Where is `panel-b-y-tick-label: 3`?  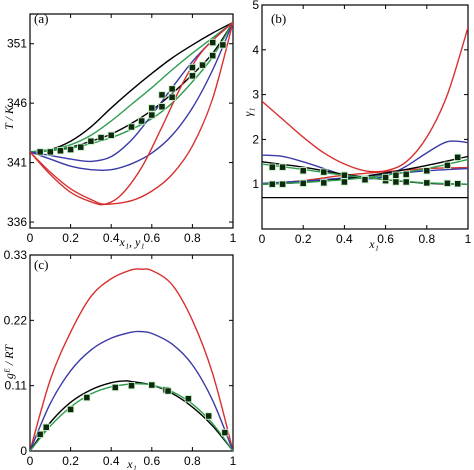
panel-b-y-tick-label: 3 is located at coordinates (255, 95).